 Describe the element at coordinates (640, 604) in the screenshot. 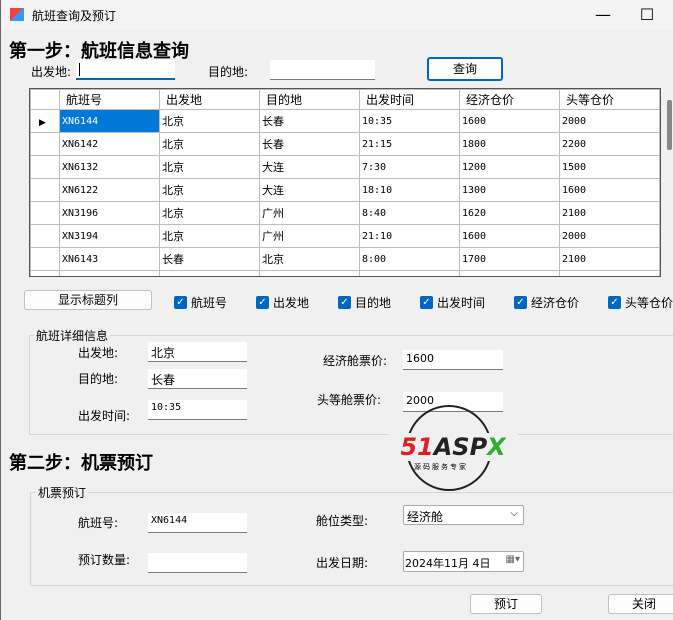

I see `close-button: 关闭` at that location.